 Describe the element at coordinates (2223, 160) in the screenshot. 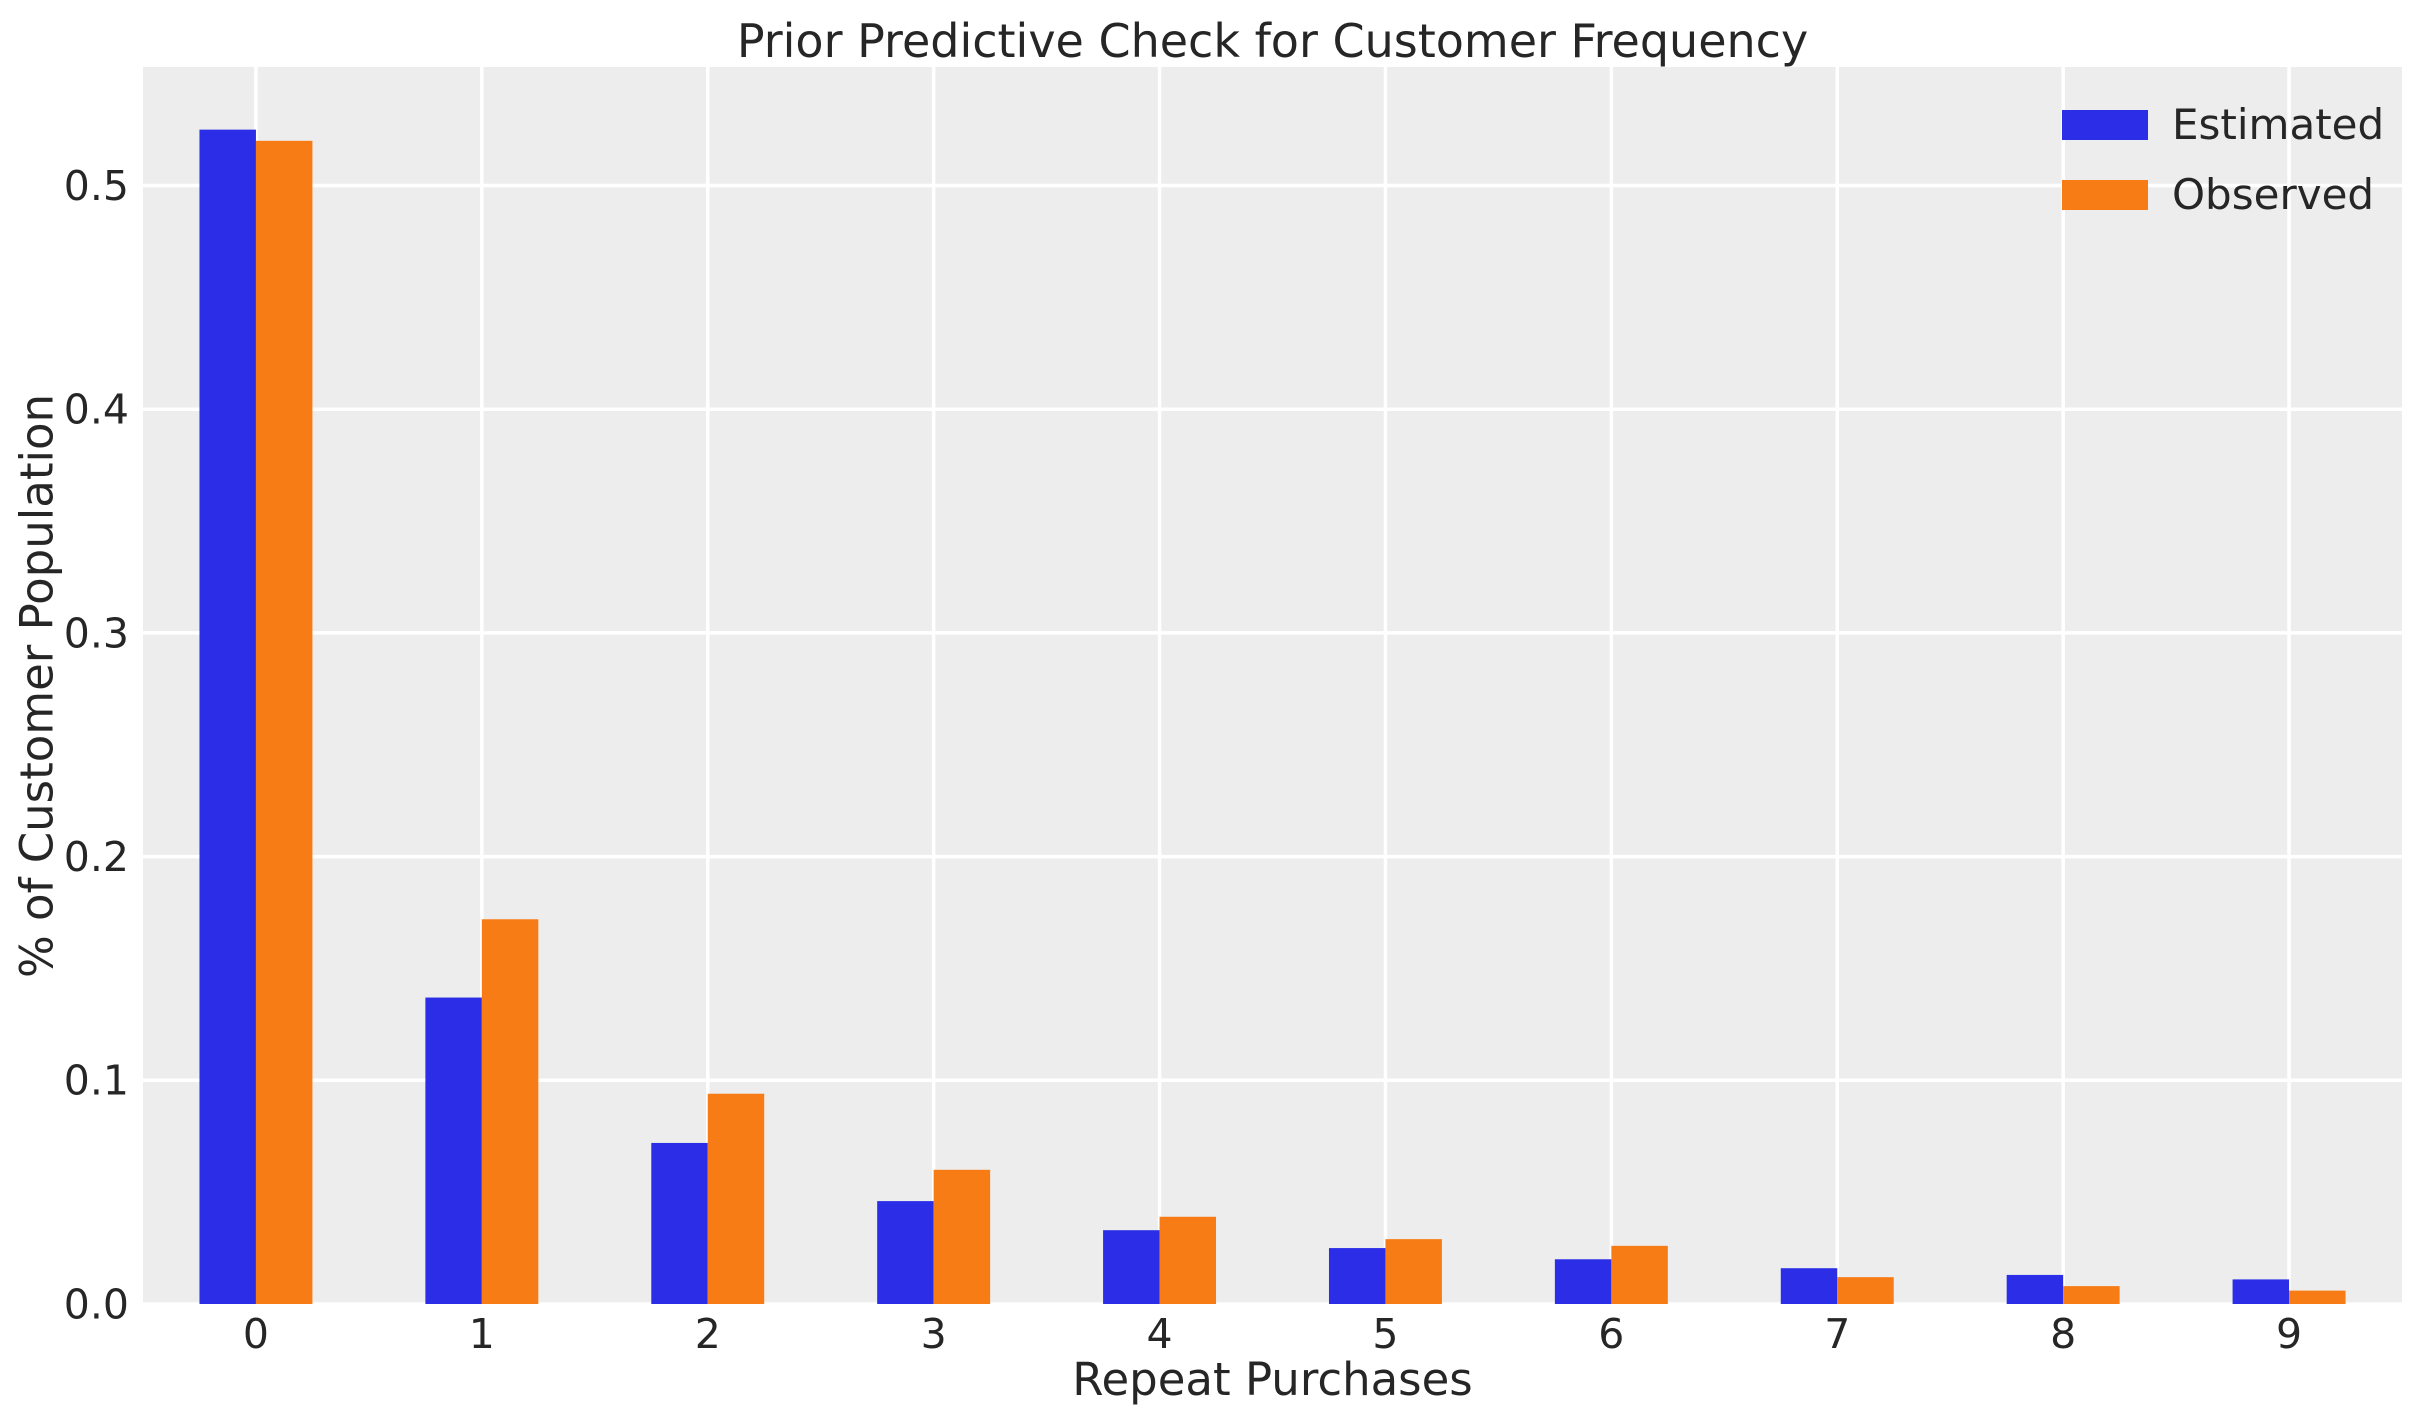

I see `legend: Estimated Observed` at that location.